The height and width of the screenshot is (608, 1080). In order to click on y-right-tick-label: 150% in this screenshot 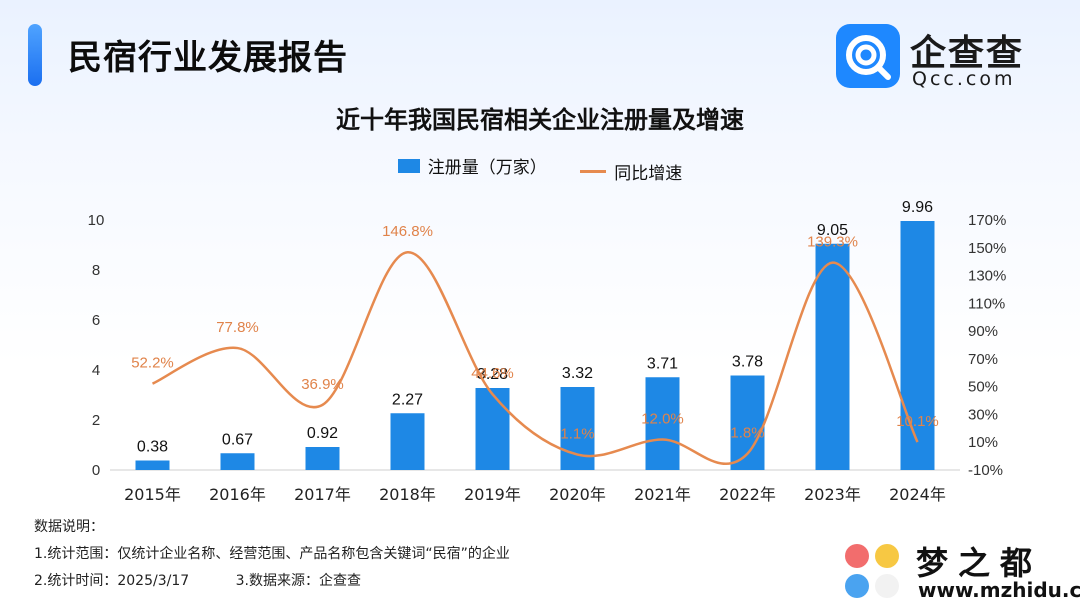, I will do `click(987, 248)`.